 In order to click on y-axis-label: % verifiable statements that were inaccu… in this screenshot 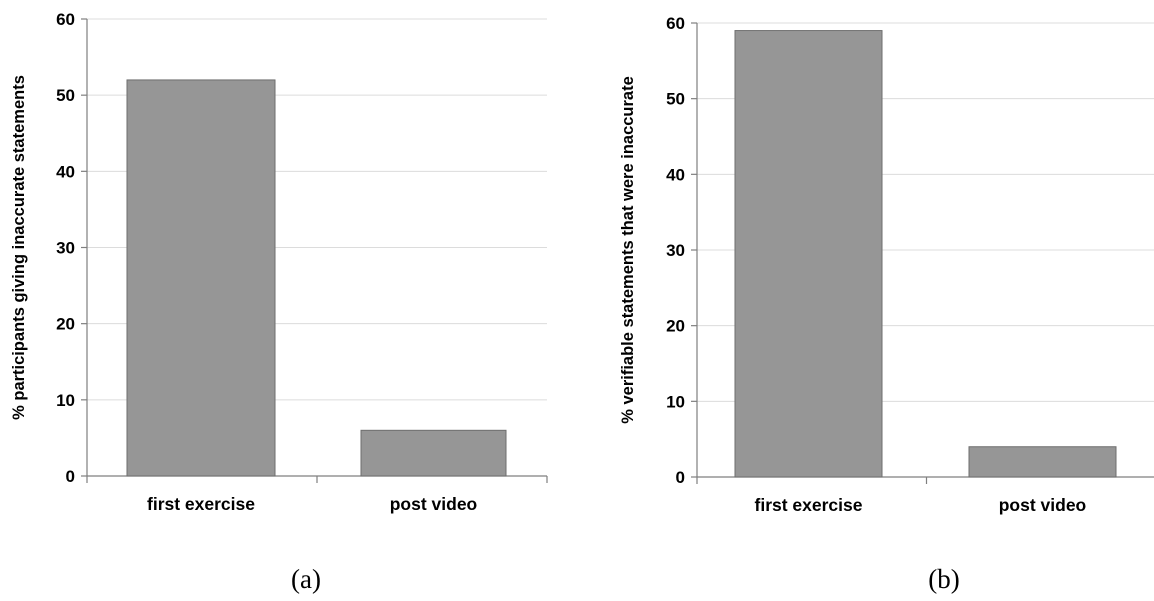, I will do `click(628, 250)`.